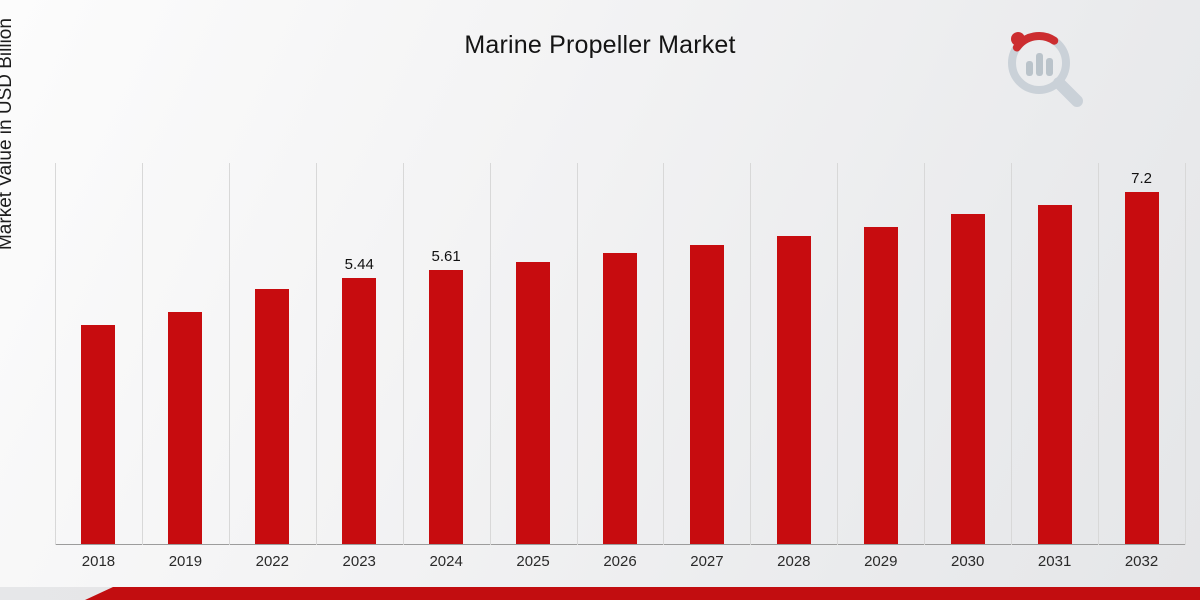 The width and height of the screenshot is (1200, 600). Describe the element at coordinates (793, 389) in the screenshot. I see `bar-2028` at that location.